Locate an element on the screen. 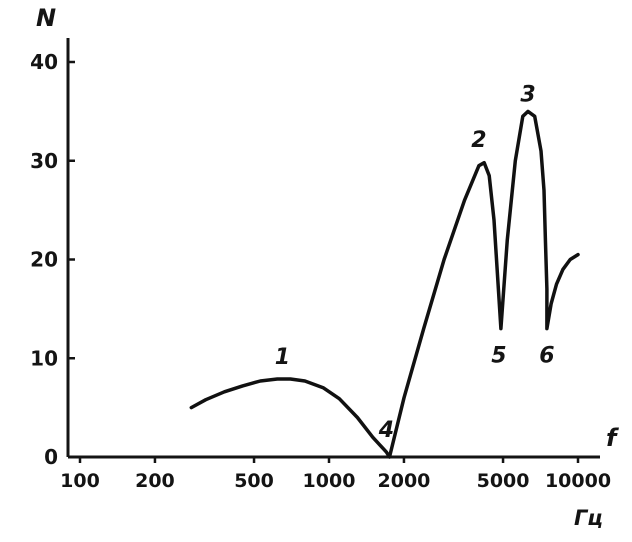 This screenshot has height=542, width=632. y-axis-title: N is located at coordinates (46, 18).